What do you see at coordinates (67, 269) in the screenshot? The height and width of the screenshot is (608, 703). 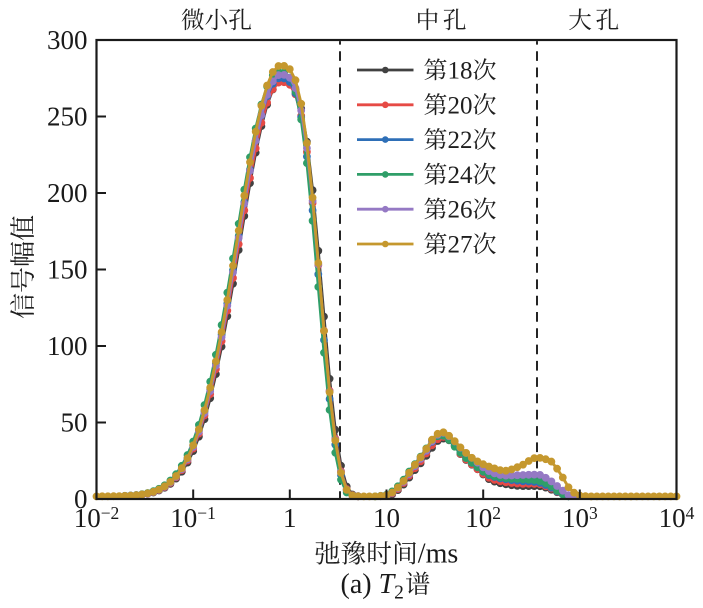 I see `svg-text: 150` at bounding box center [67, 269].